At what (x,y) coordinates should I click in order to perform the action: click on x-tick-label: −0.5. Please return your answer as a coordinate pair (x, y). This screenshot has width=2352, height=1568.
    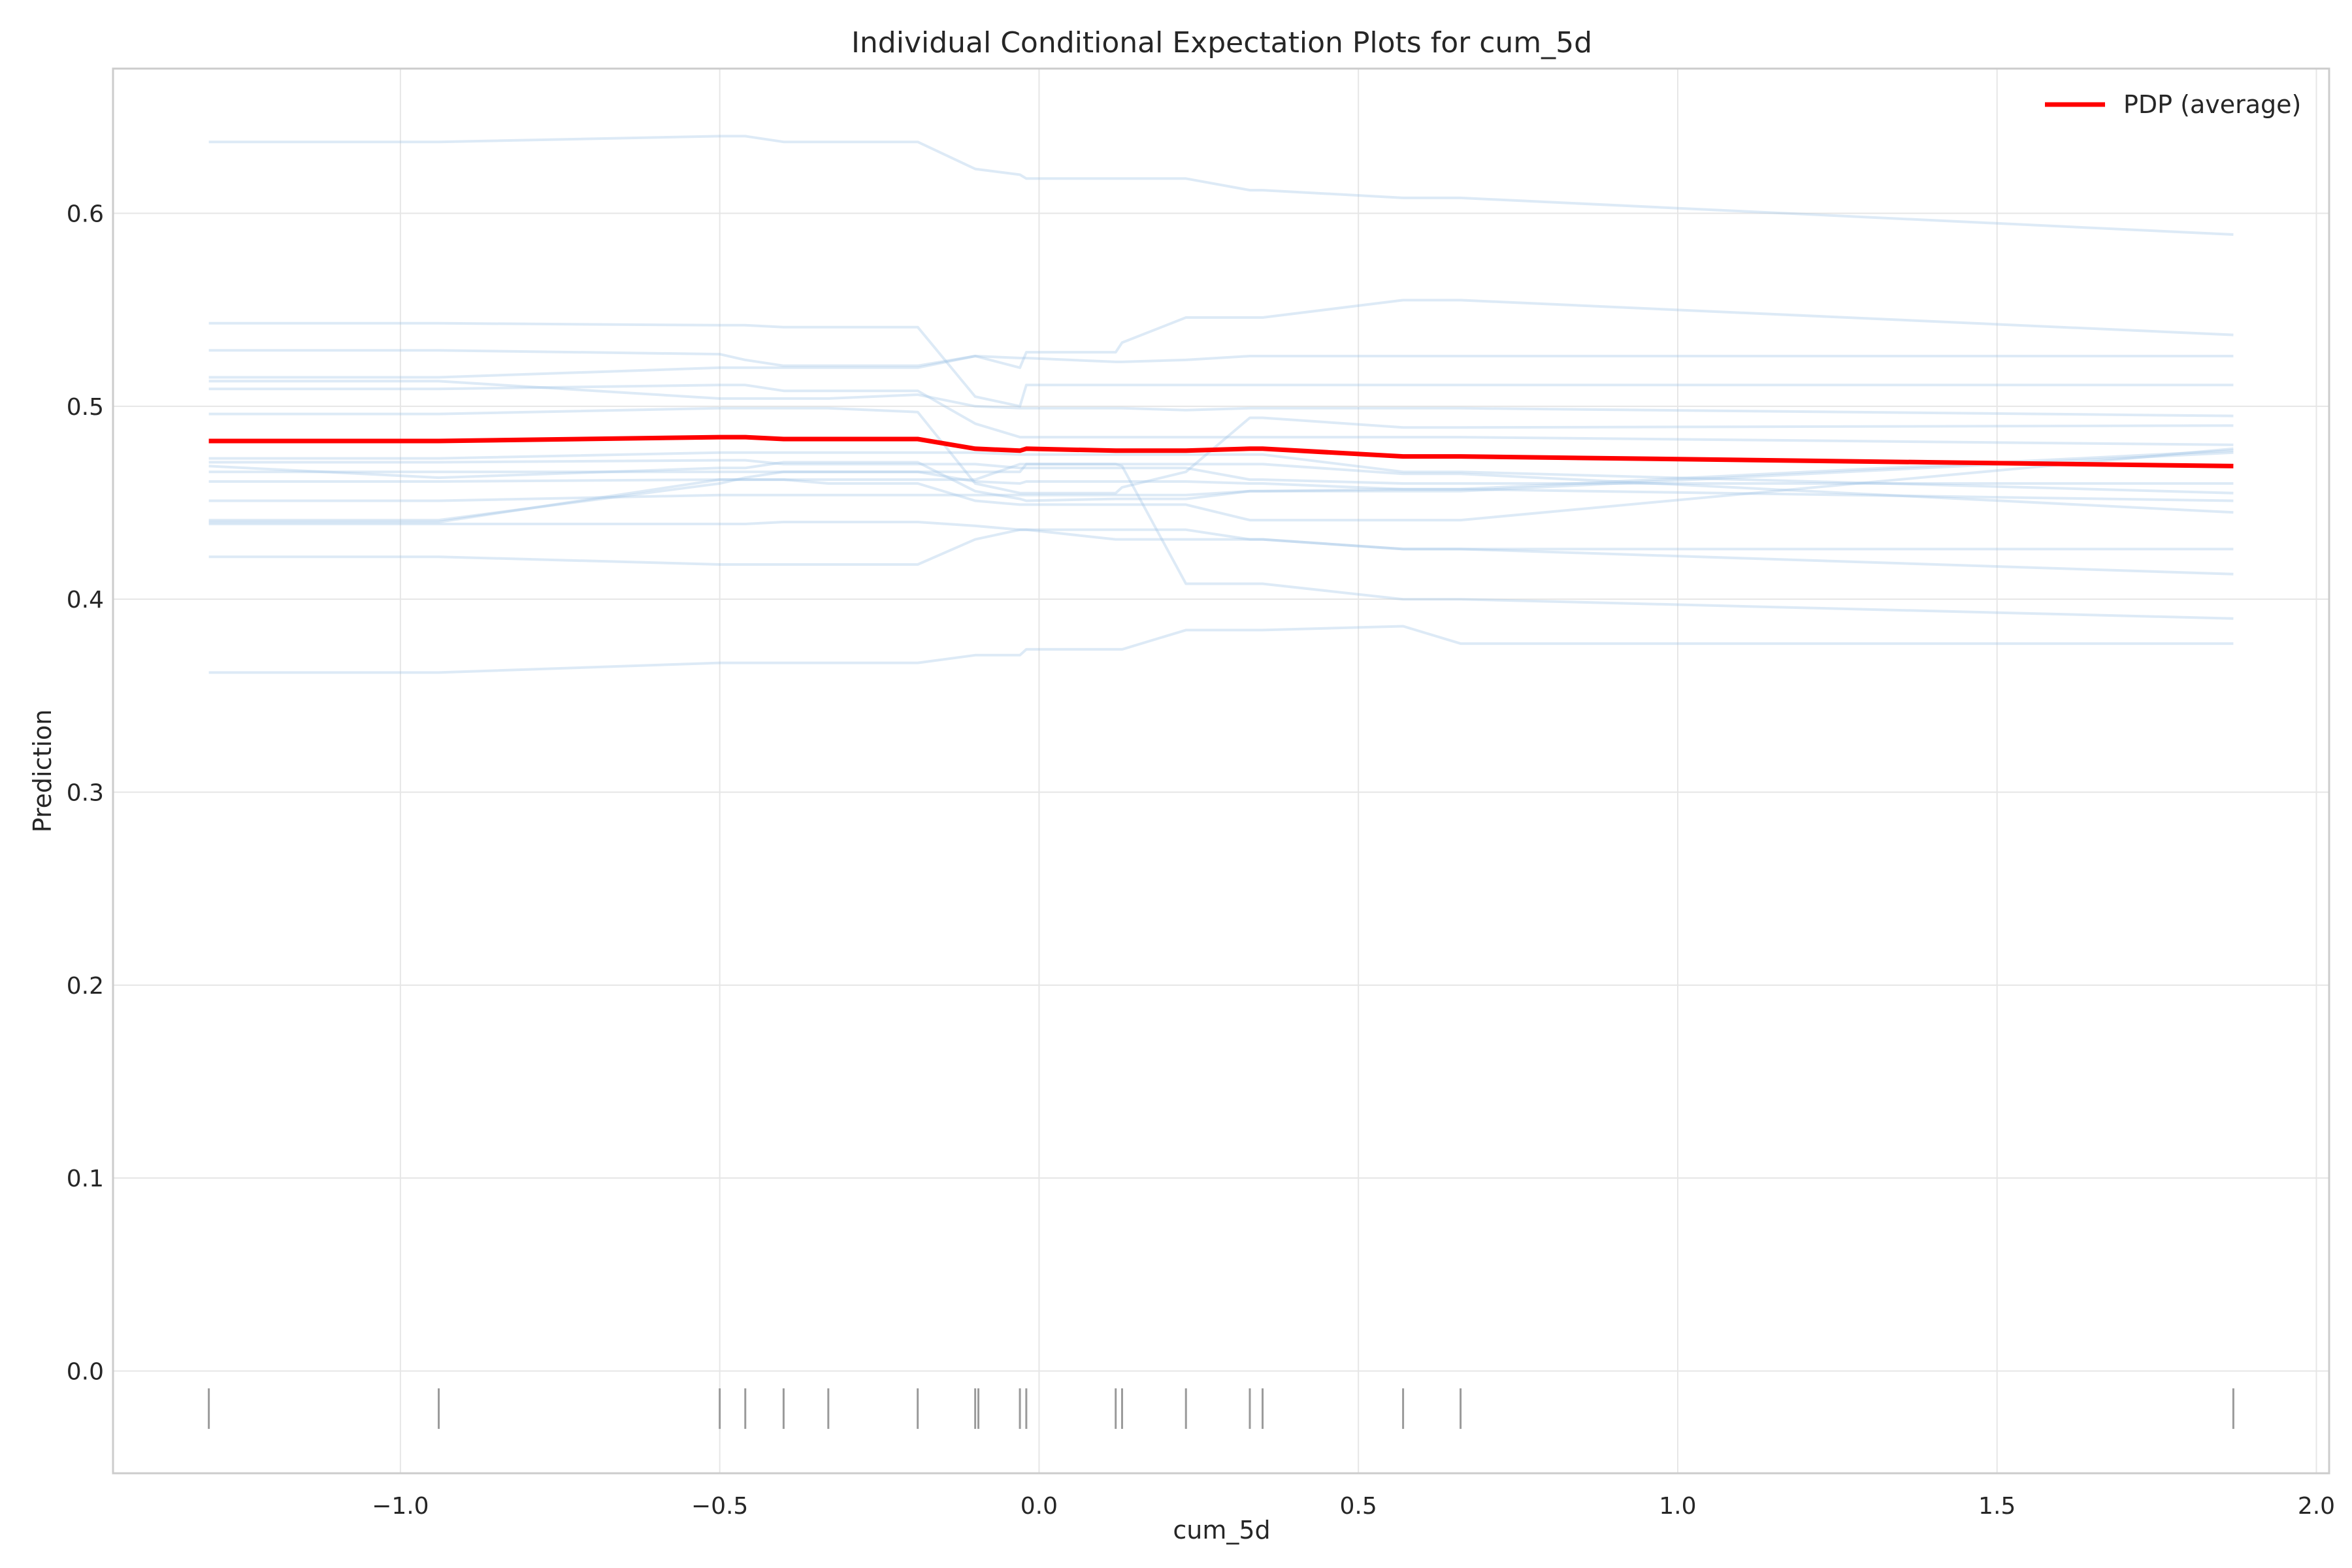
    Looking at the image, I should click on (719, 1506).